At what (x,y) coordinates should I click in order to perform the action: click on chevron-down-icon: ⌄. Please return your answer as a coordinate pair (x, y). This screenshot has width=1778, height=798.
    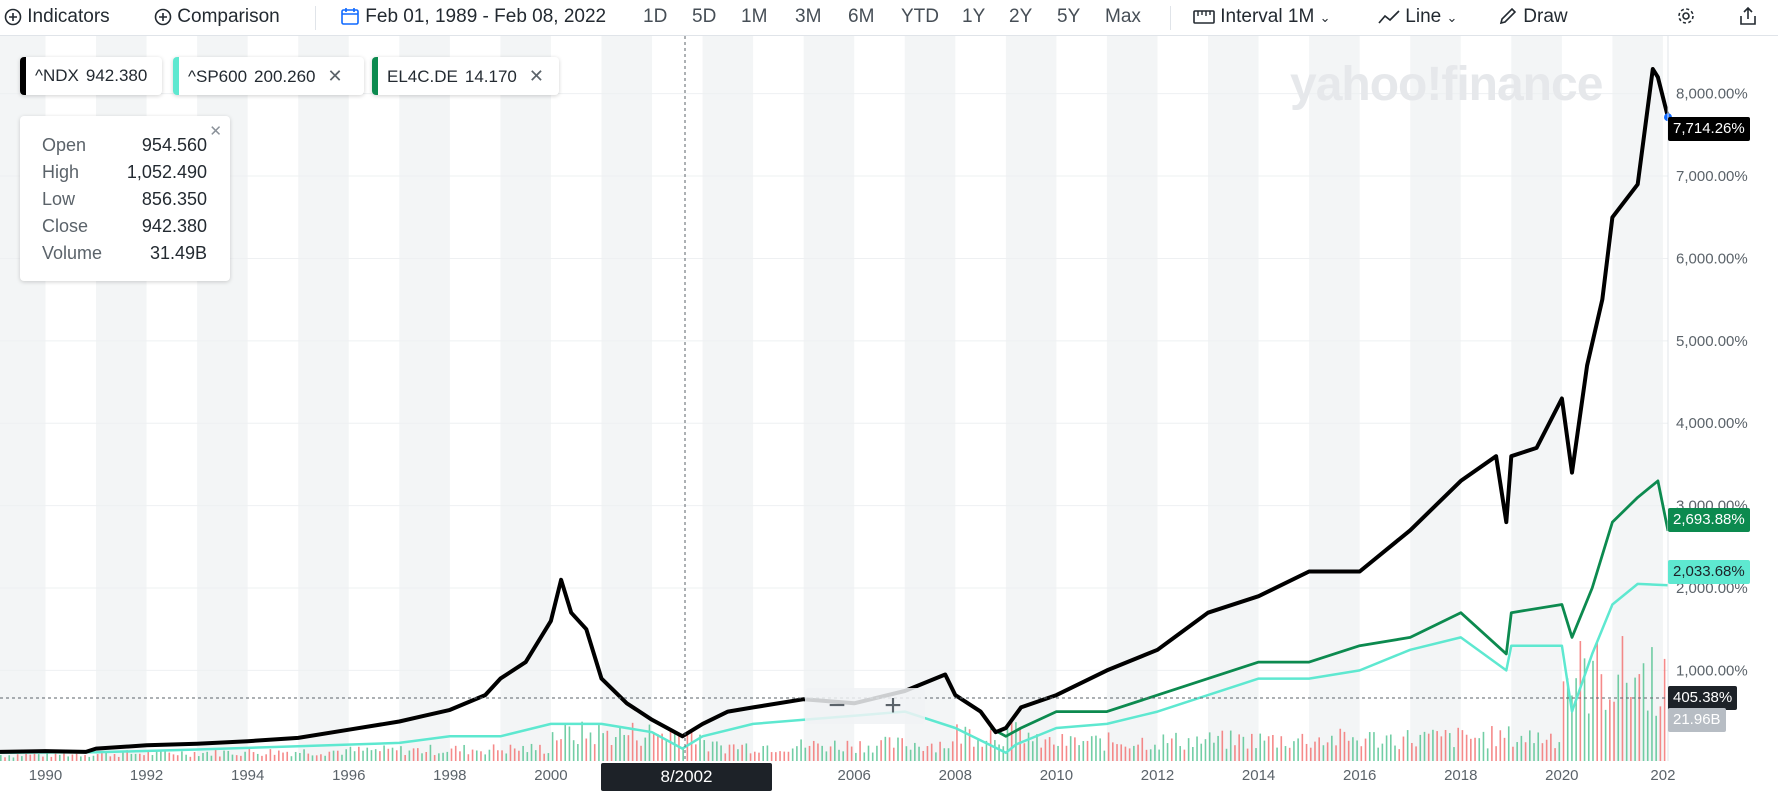
    Looking at the image, I should click on (1325, 17).